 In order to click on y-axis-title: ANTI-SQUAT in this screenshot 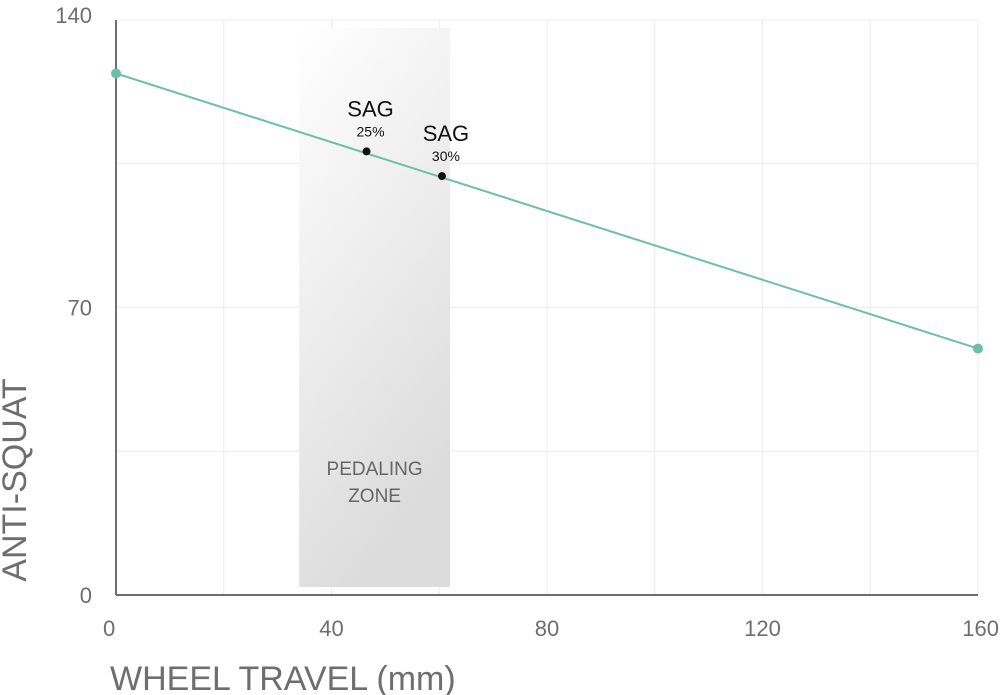, I will do `click(17, 479)`.